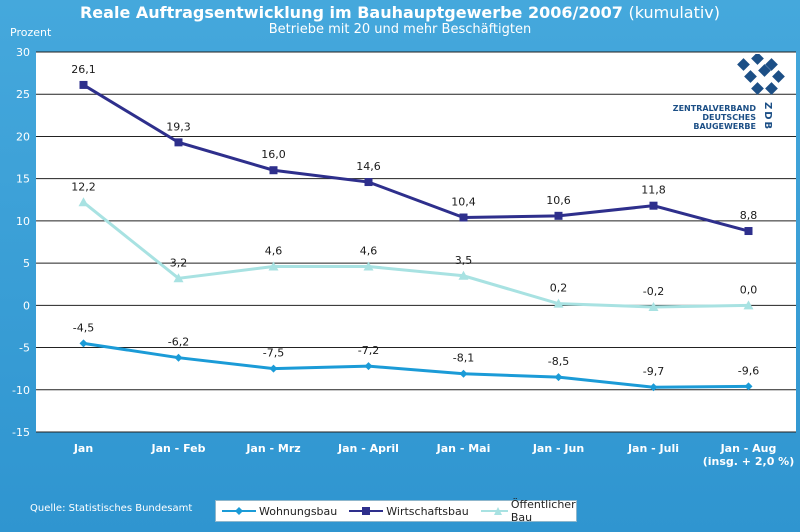 Image resolution: width=800 pixels, height=532 pixels. I want to click on data-label: -9,6, so click(748, 370).